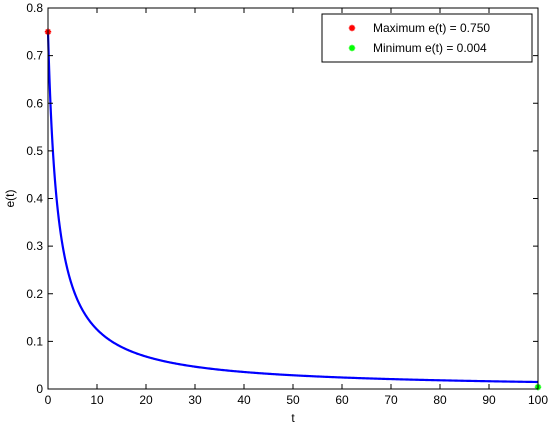 The image size is (550, 430). Describe the element at coordinates (146, 400) in the screenshot. I see `x-tick-label: 20` at that location.